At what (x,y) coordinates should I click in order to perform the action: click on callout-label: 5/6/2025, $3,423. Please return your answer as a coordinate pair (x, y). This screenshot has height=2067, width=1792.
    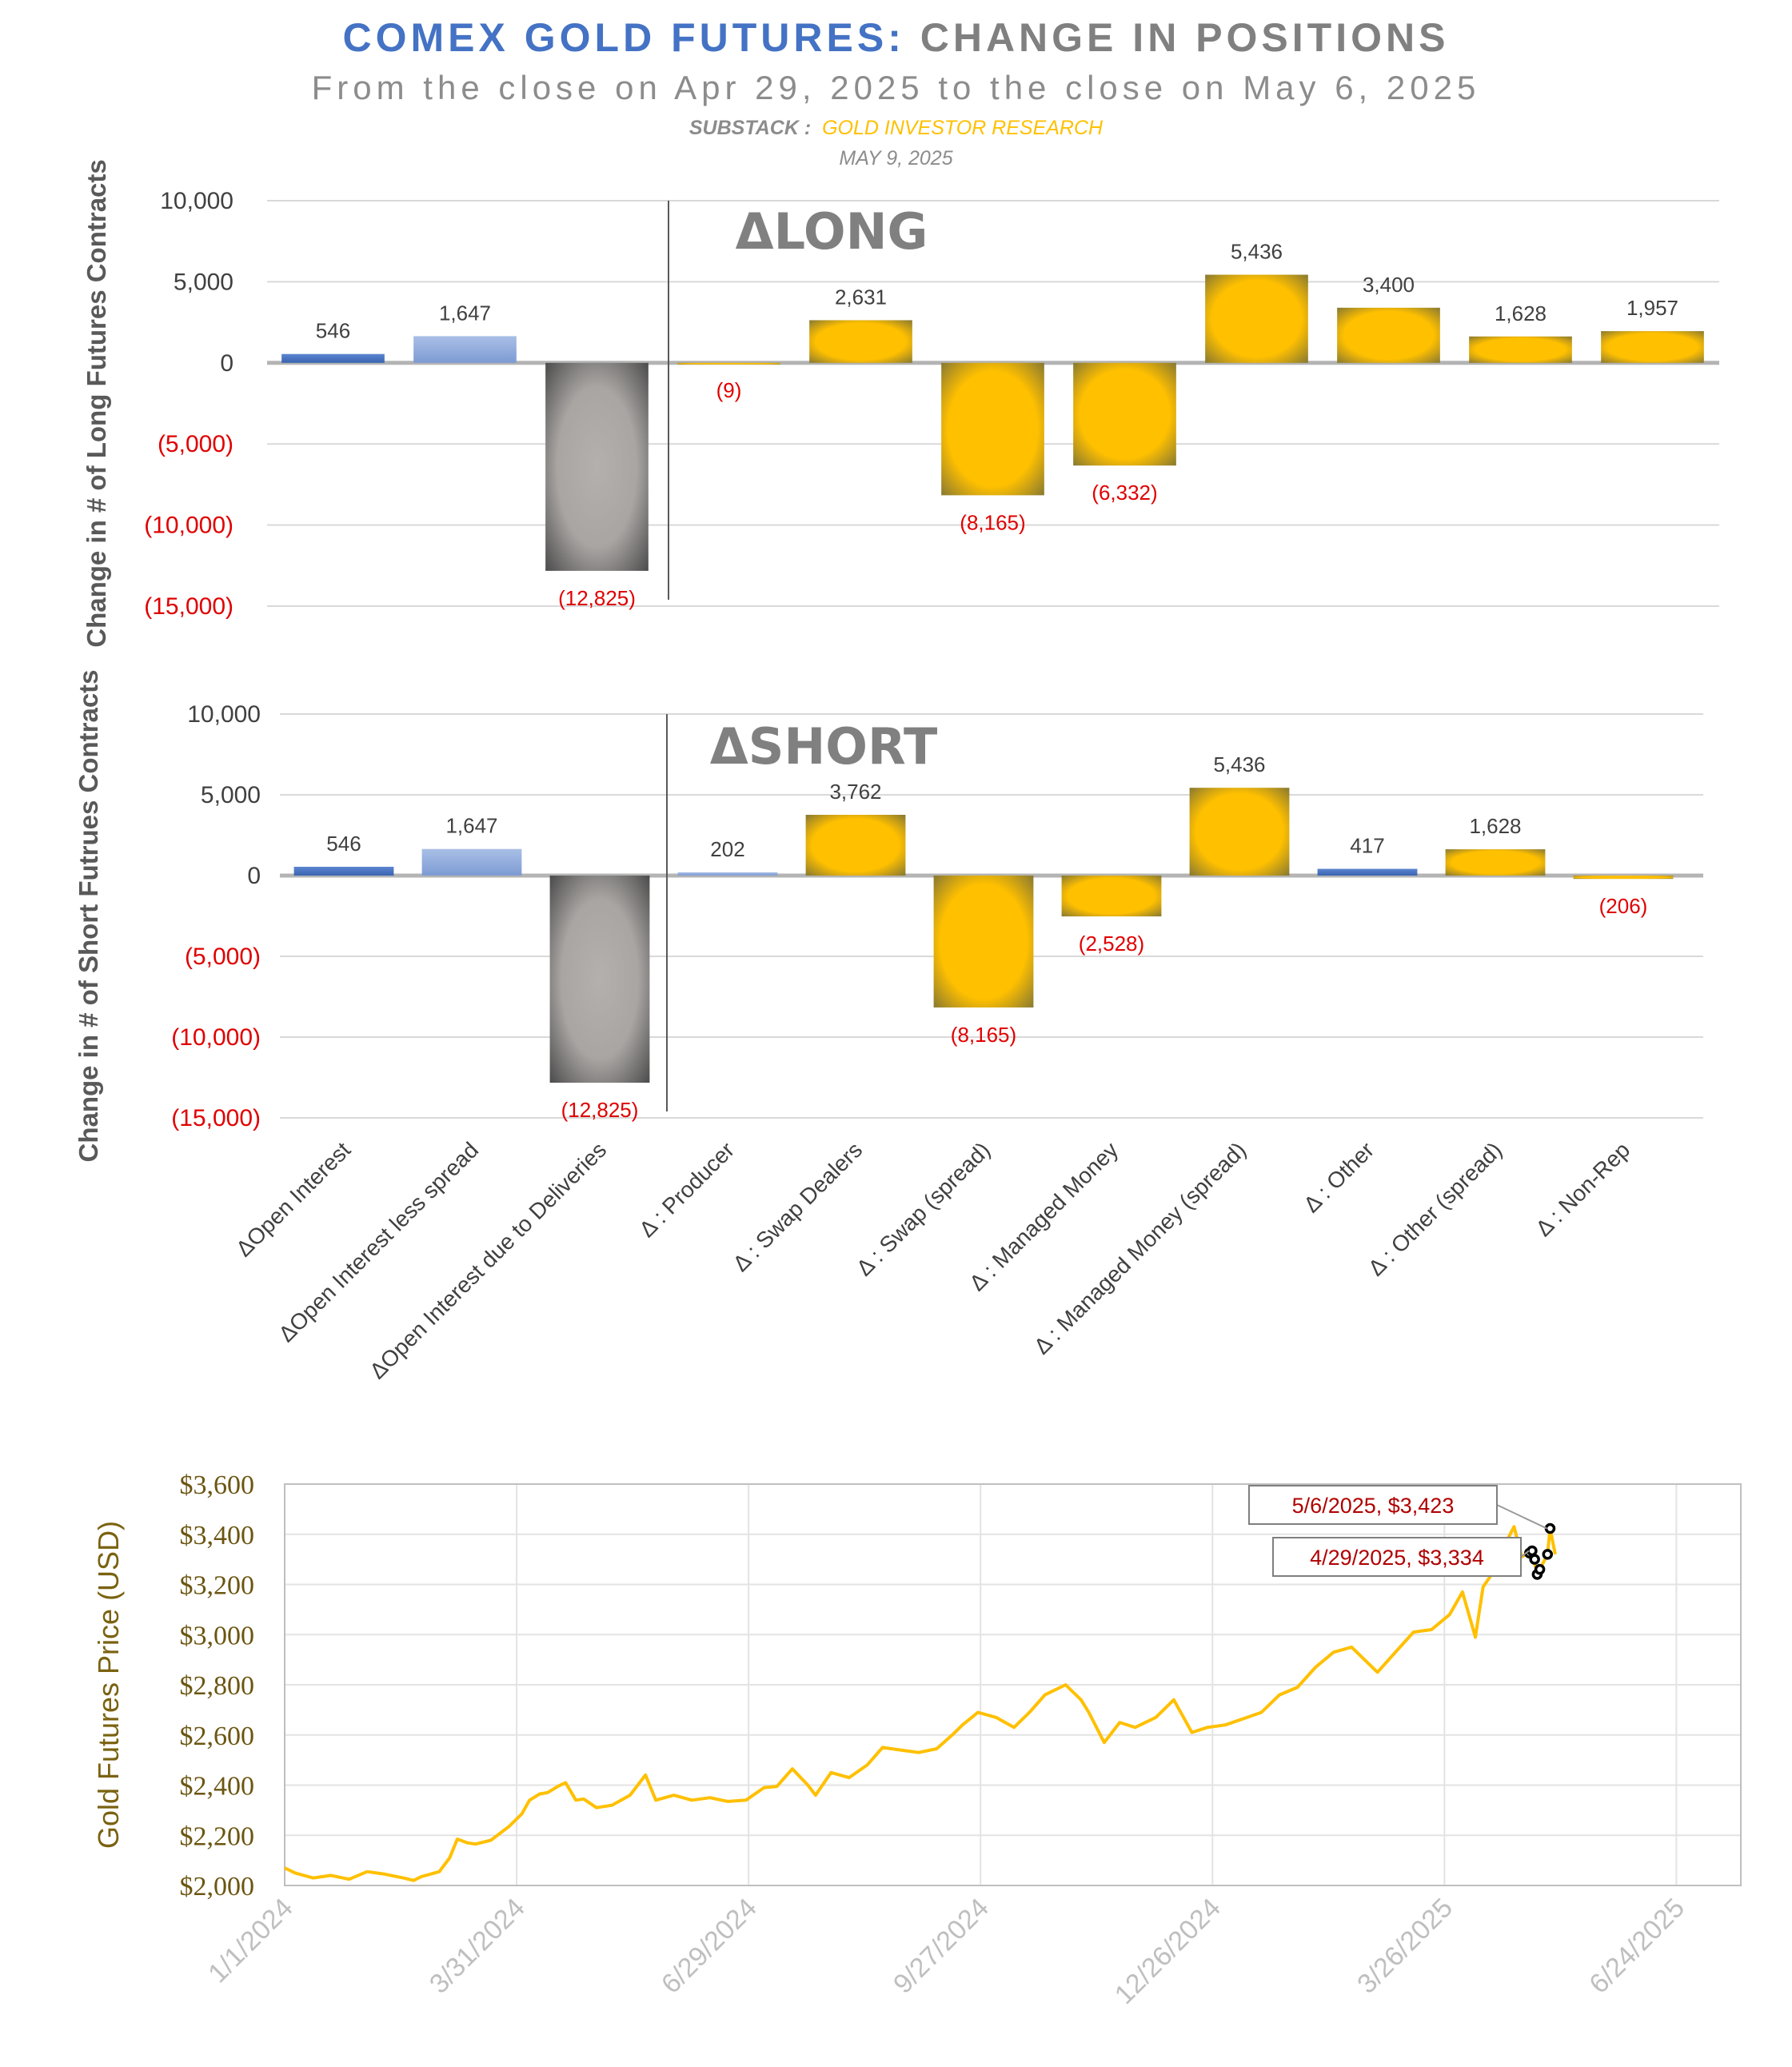
    Looking at the image, I should click on (1374, 1506).